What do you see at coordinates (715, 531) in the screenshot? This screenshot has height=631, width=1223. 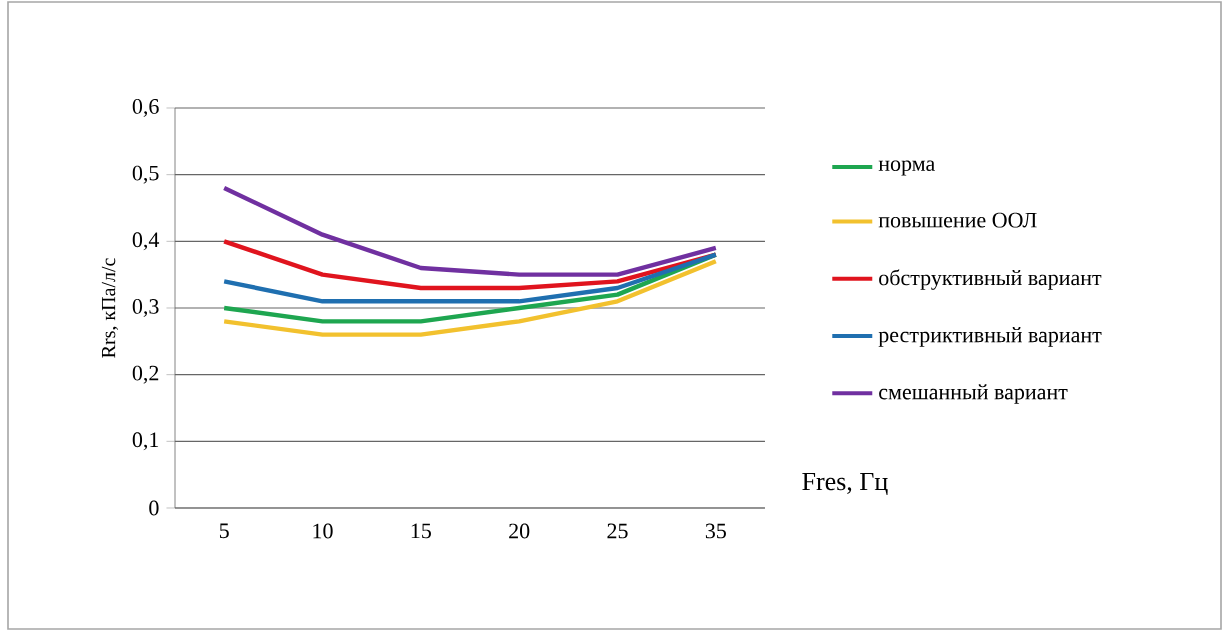 I see `x-tick-label: 35` at bounding box center [715, 531].